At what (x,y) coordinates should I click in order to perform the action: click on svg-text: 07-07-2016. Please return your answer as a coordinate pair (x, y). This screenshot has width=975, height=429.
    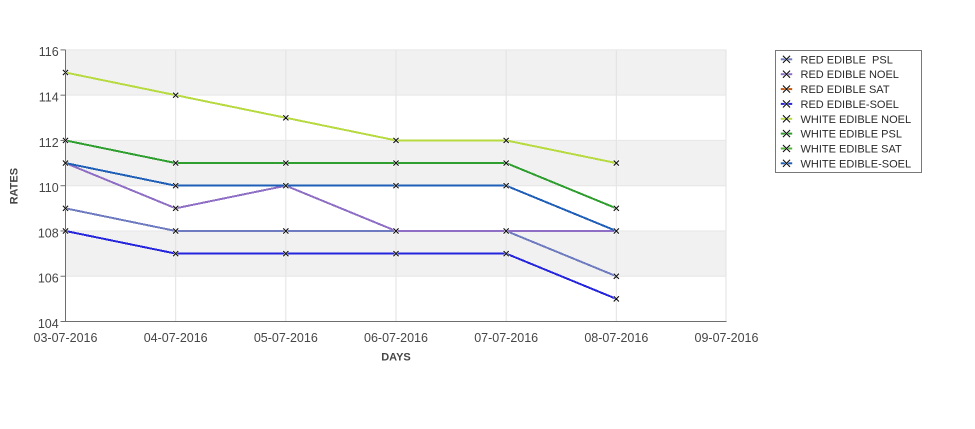
    Looking at the image, I should click on (506, 338).